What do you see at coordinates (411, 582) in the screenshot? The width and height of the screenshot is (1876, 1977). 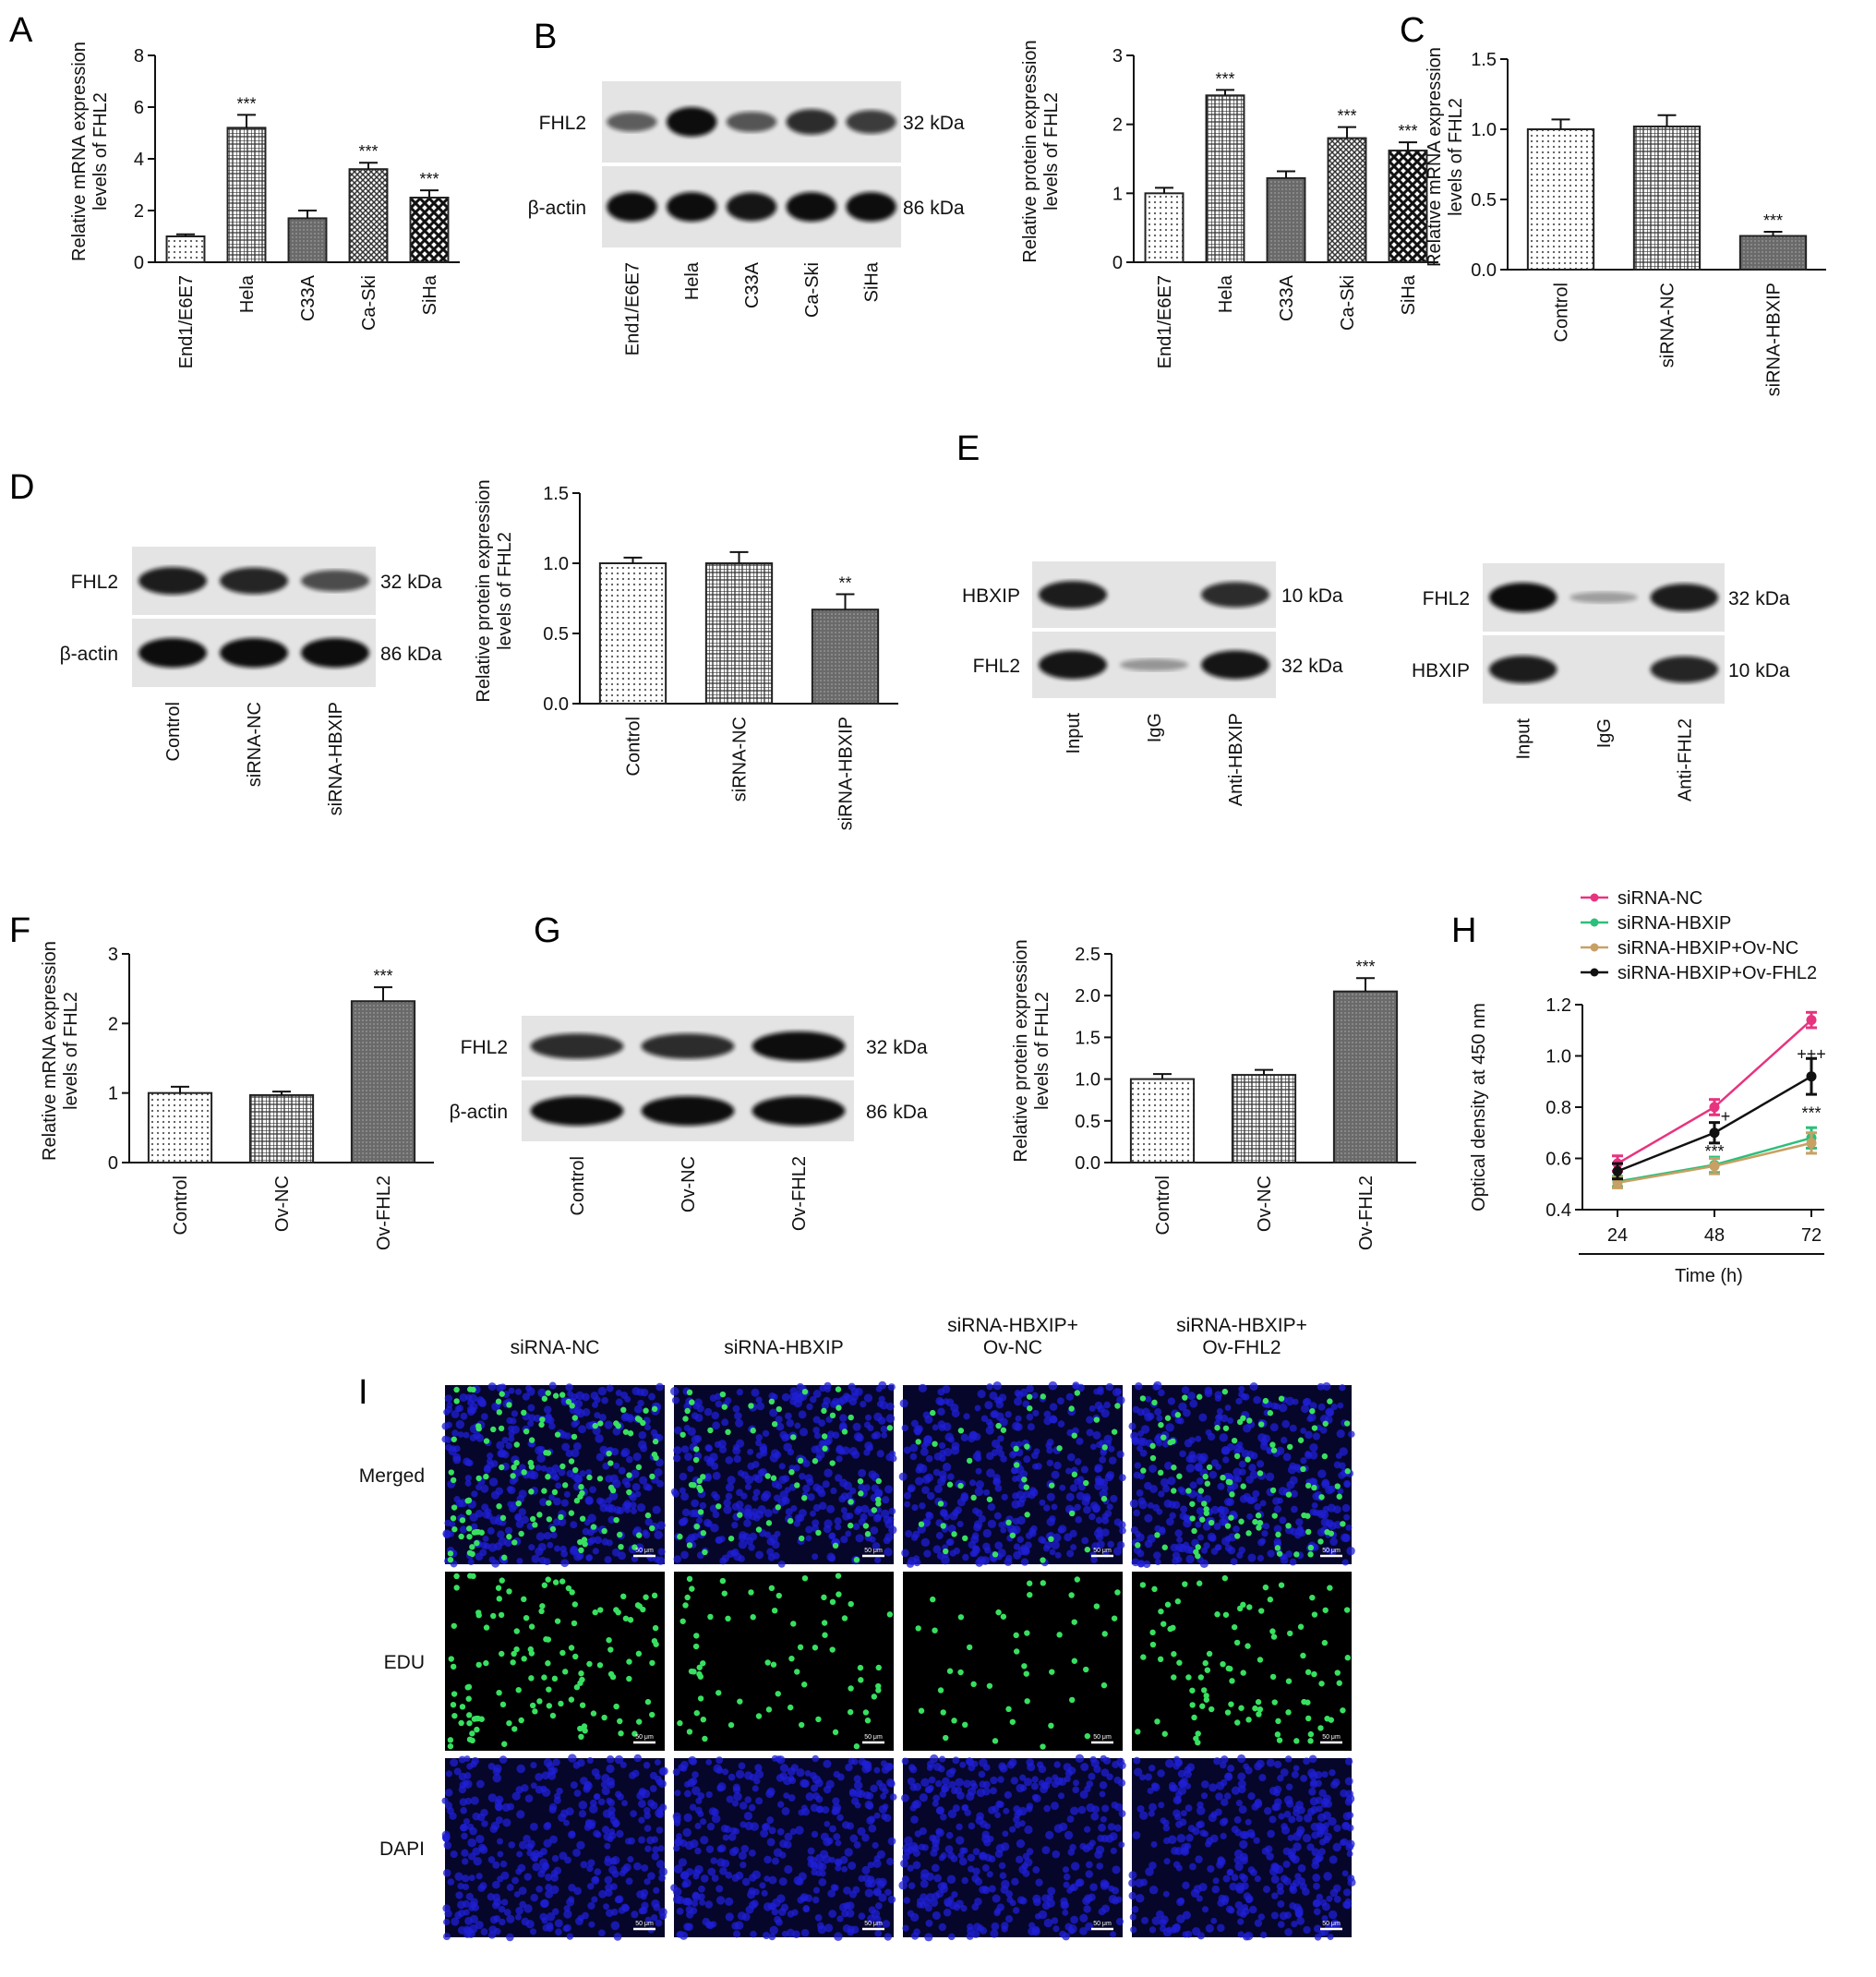 I see `kda-label: 32 kDa` at bounding box center [411, 582].